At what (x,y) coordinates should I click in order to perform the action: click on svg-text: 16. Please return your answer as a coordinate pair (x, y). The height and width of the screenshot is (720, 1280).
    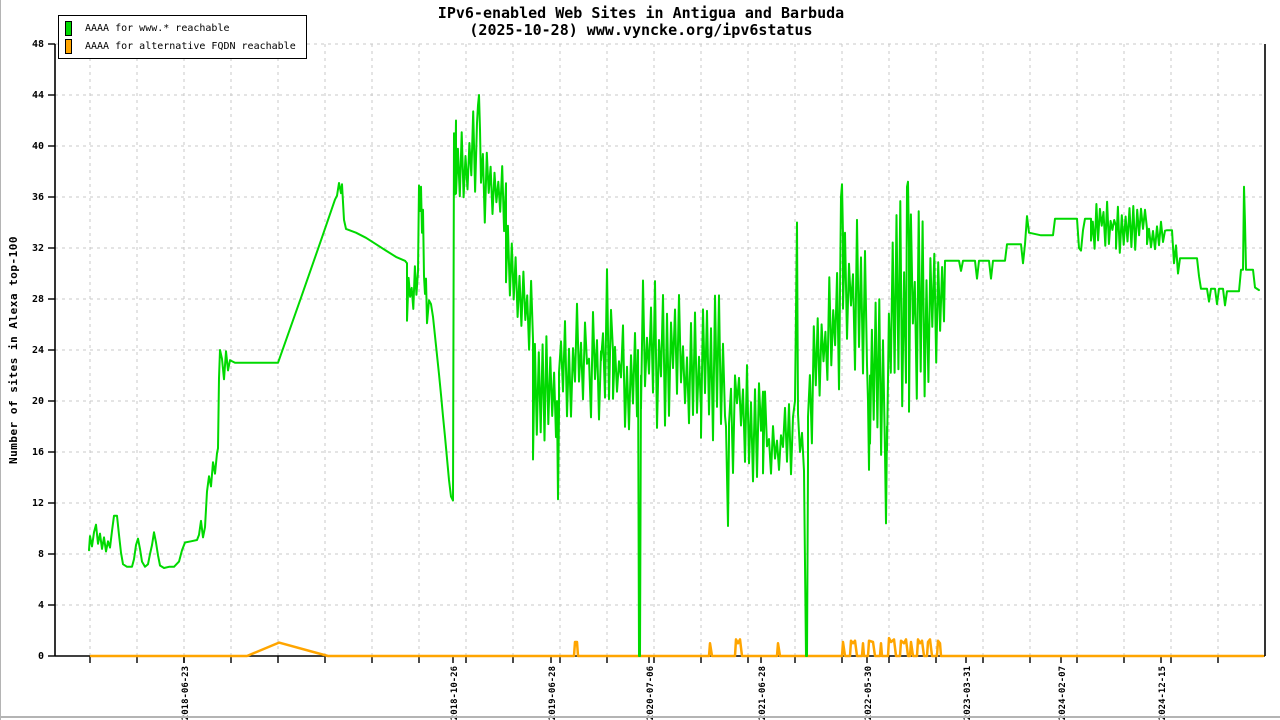
    Looking at the image, I should click on (38, 452).